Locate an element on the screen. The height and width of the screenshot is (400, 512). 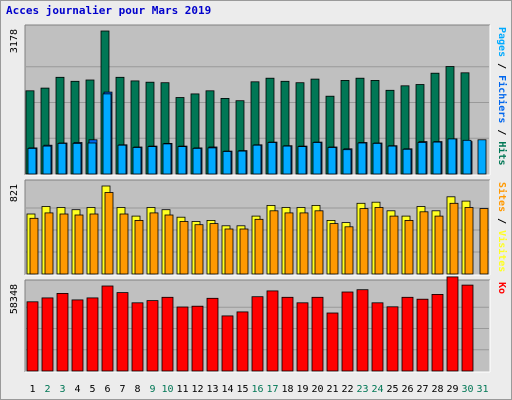
day-label-21: 21 is located at coordinates (332, 389).